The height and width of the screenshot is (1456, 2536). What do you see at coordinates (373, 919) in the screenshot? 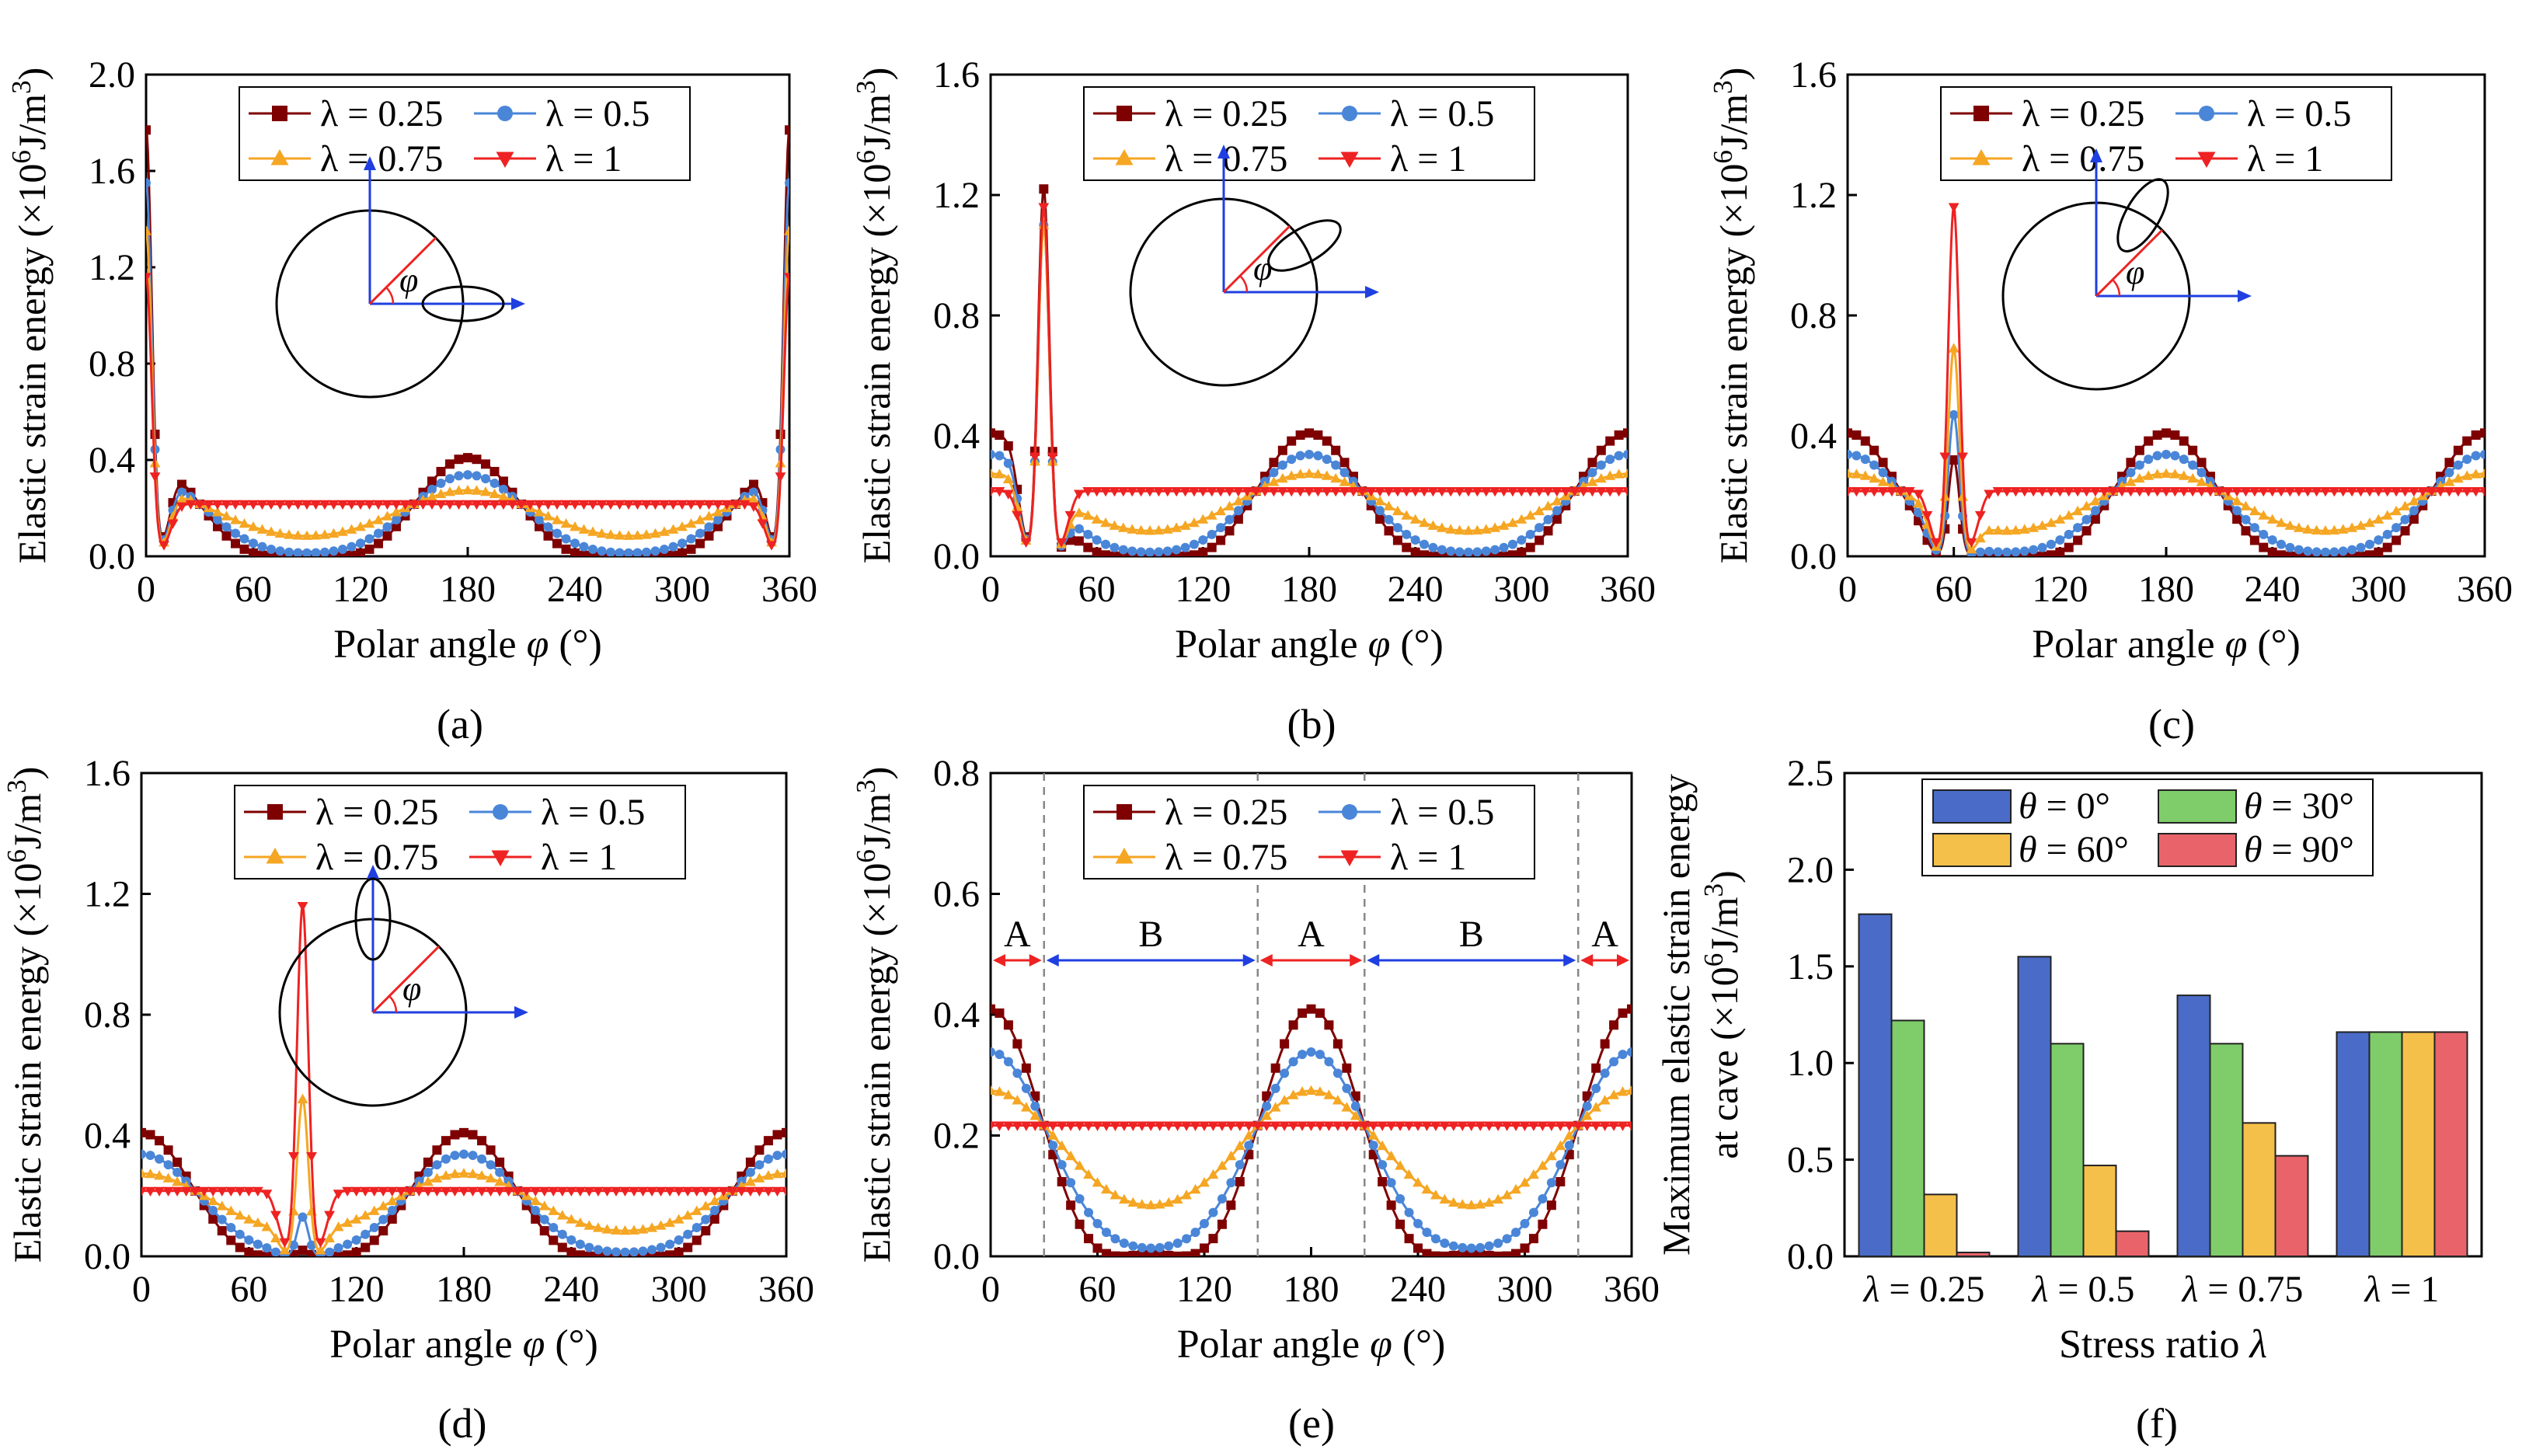
I see `cave-ellipse` at bounding box center [373, 919].